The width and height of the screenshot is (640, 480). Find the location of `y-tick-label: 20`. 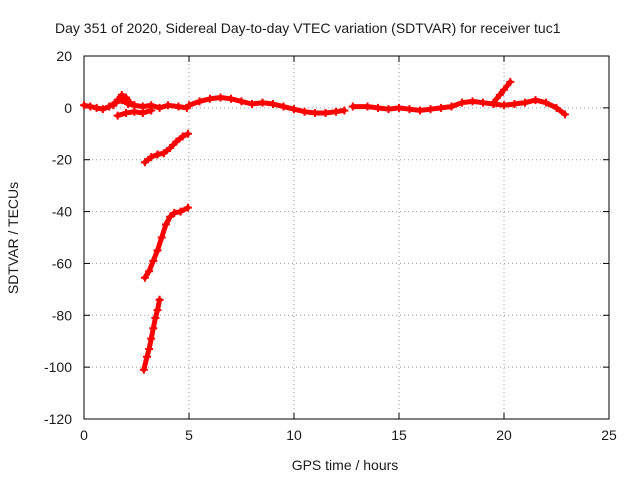

y-tick-label: 20 is located at coordinates (64, 56).